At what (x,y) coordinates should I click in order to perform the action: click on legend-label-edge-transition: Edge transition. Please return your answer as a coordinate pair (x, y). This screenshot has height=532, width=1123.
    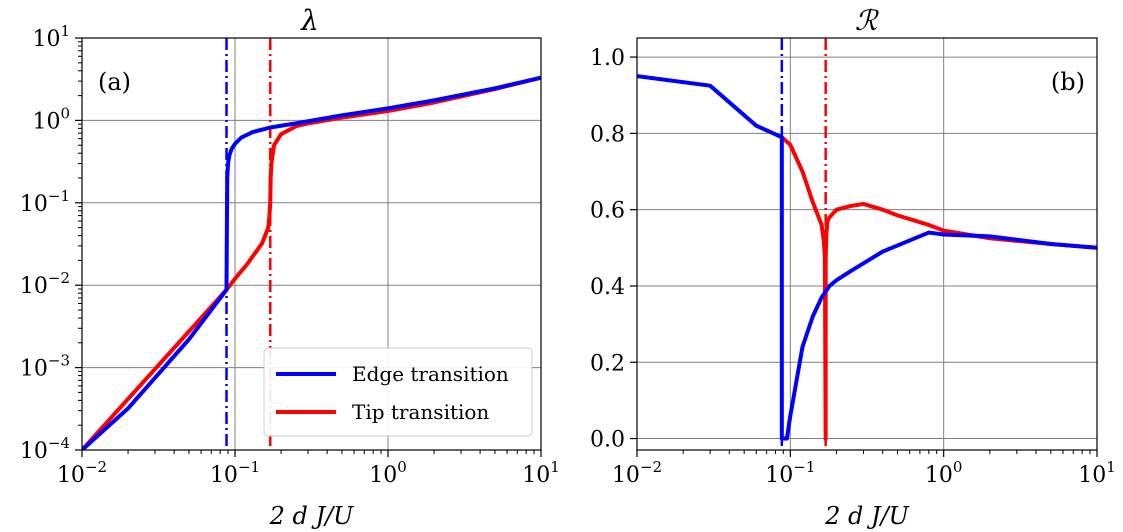
    Looking at the image, I should click on (430, 374).